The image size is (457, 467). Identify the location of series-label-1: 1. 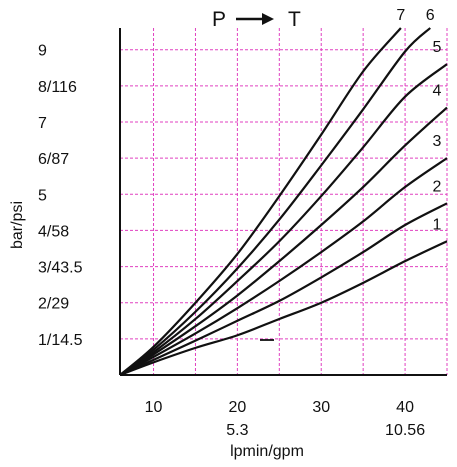
(437, 224).